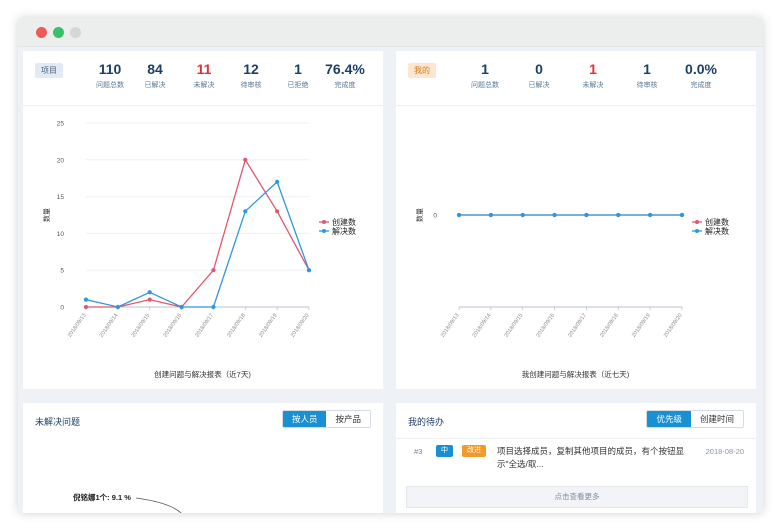 This screenshot has width=780, height=528. Describe the element at coordinates (197, 244) in the screenshot. I see `series-line-resolved` at that location.